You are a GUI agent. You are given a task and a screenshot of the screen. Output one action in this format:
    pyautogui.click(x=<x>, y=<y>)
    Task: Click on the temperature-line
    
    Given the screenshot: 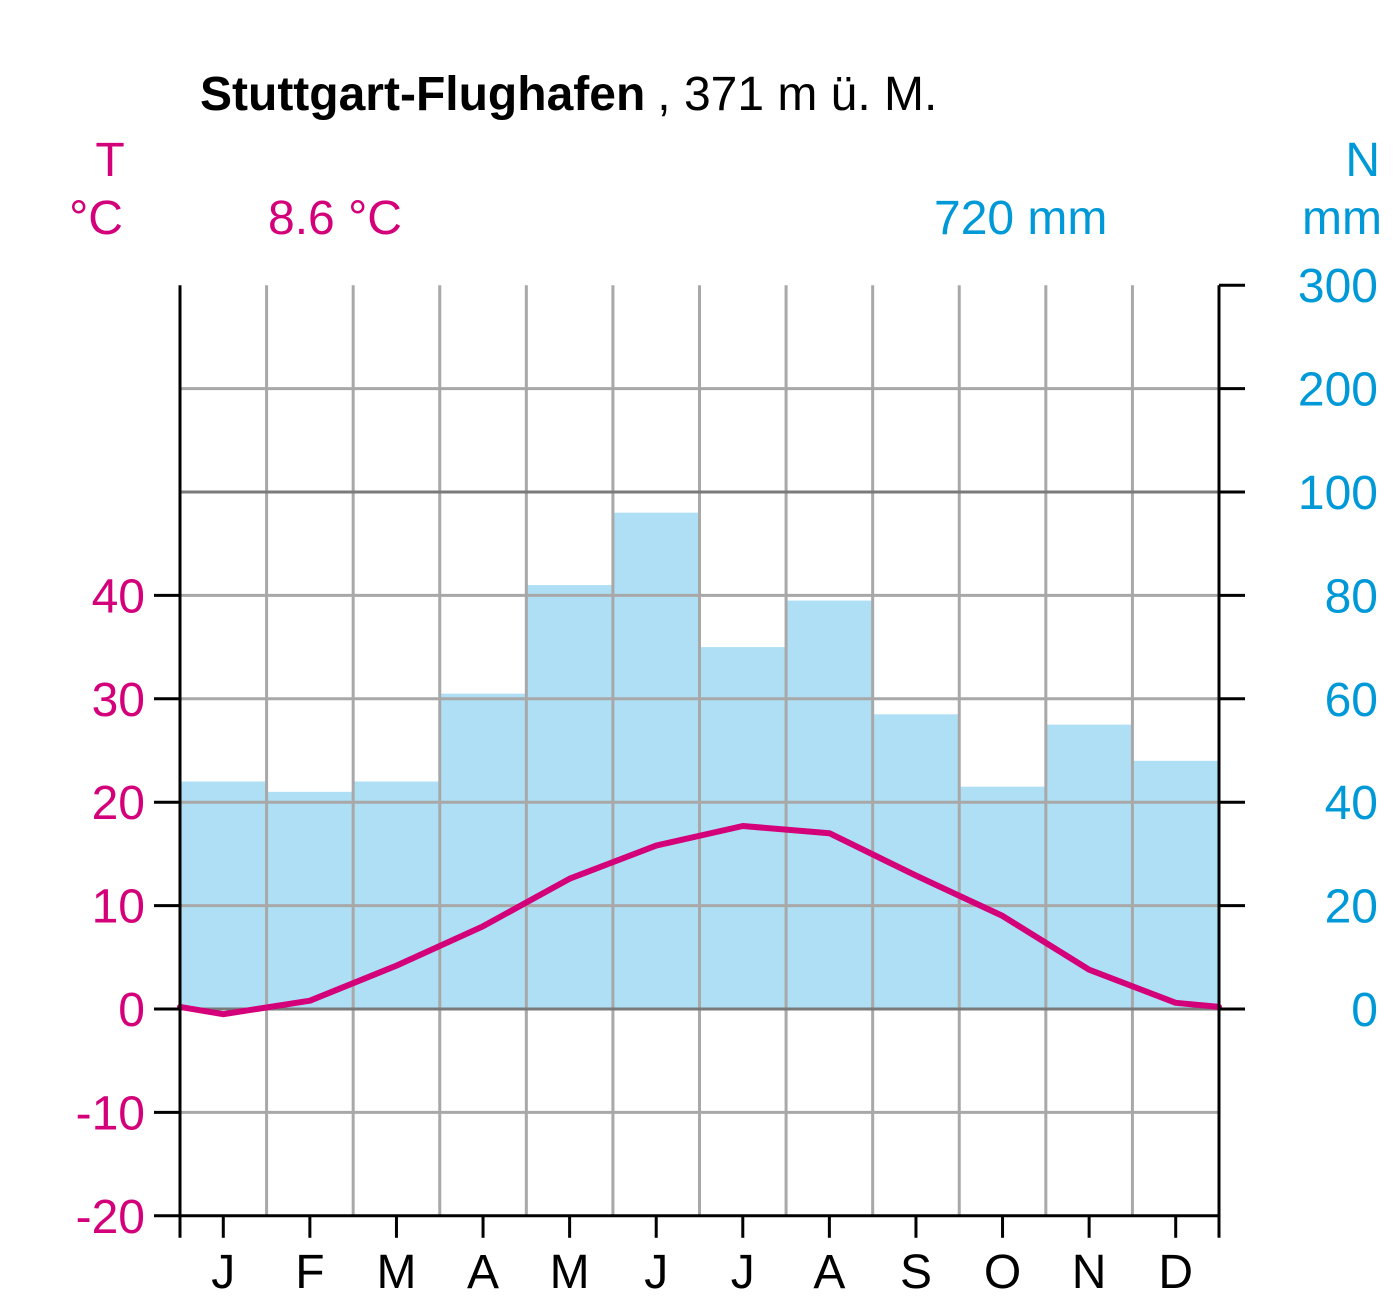 What is the action you would take?
    pyautogui.click(x=699, y=920)
    